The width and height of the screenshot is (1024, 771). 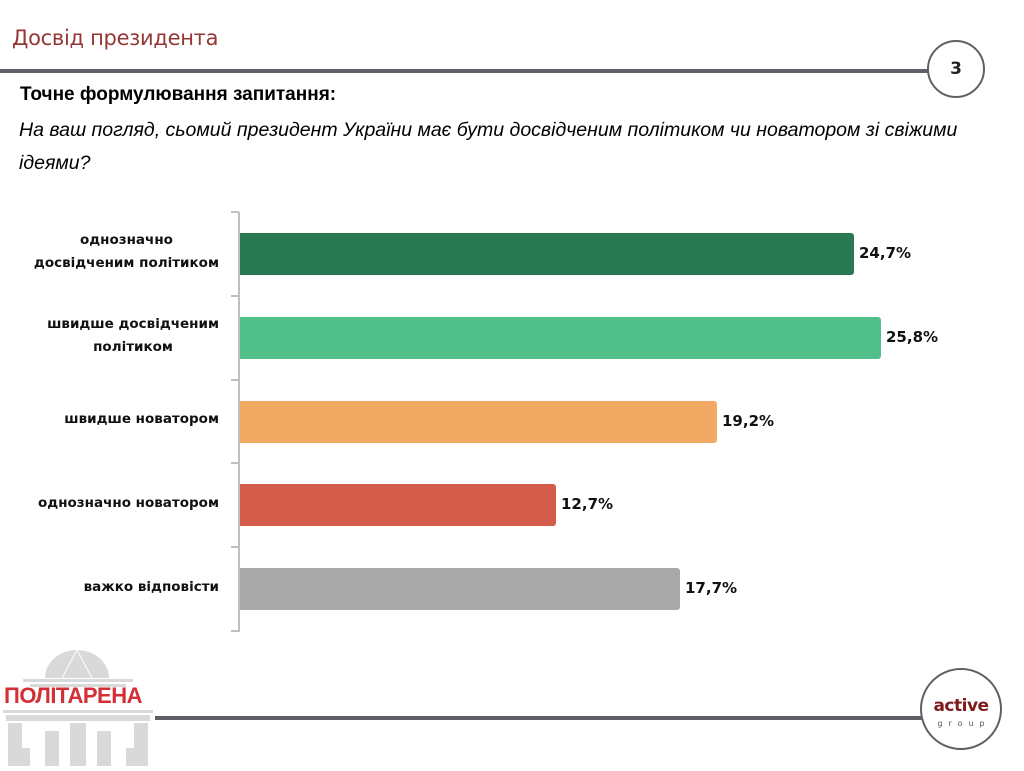 What do you see at coordinates (885, 253) in the screenshot?
I see `data-label: 24,7%` at bounding box center [885, 253].